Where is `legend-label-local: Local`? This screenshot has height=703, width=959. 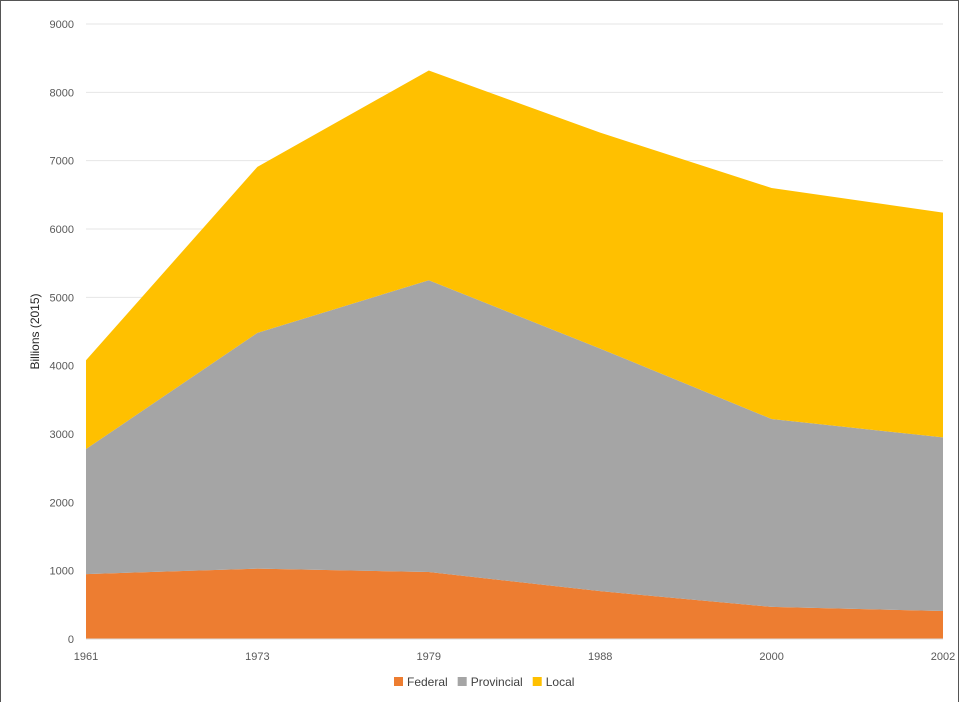
legend-label-local: Local is located at coordinates (560, 682).